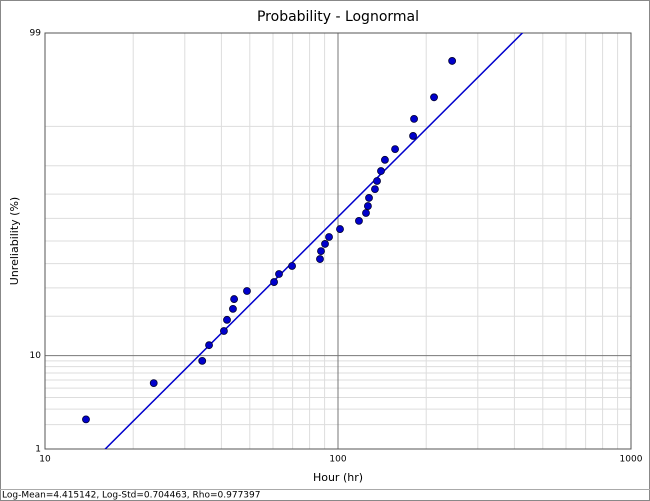  What do you see at coordinates (14, 241) in the screenshot?
I see `y-axis-label: Unreliability (%)` at bounding box center [14, 241].